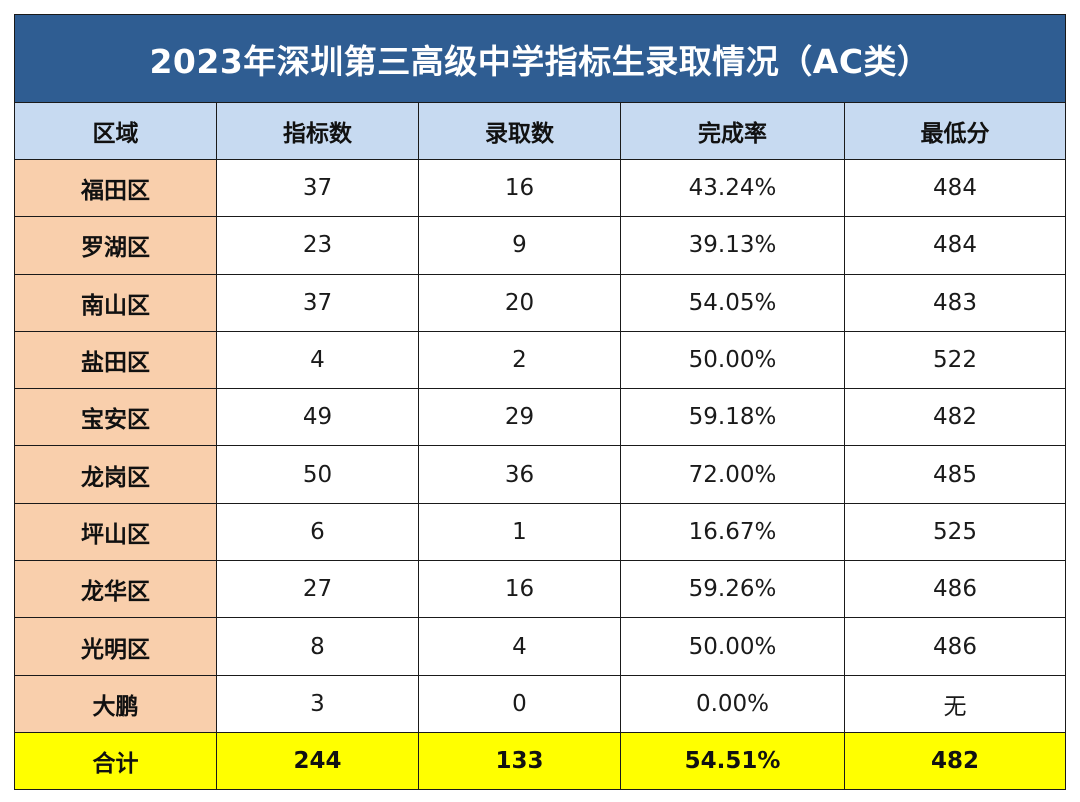  What do you see at coordinates (317, 417) in the screenshot?
I see `quota-cell: 49` at bounding box center [317, 417].